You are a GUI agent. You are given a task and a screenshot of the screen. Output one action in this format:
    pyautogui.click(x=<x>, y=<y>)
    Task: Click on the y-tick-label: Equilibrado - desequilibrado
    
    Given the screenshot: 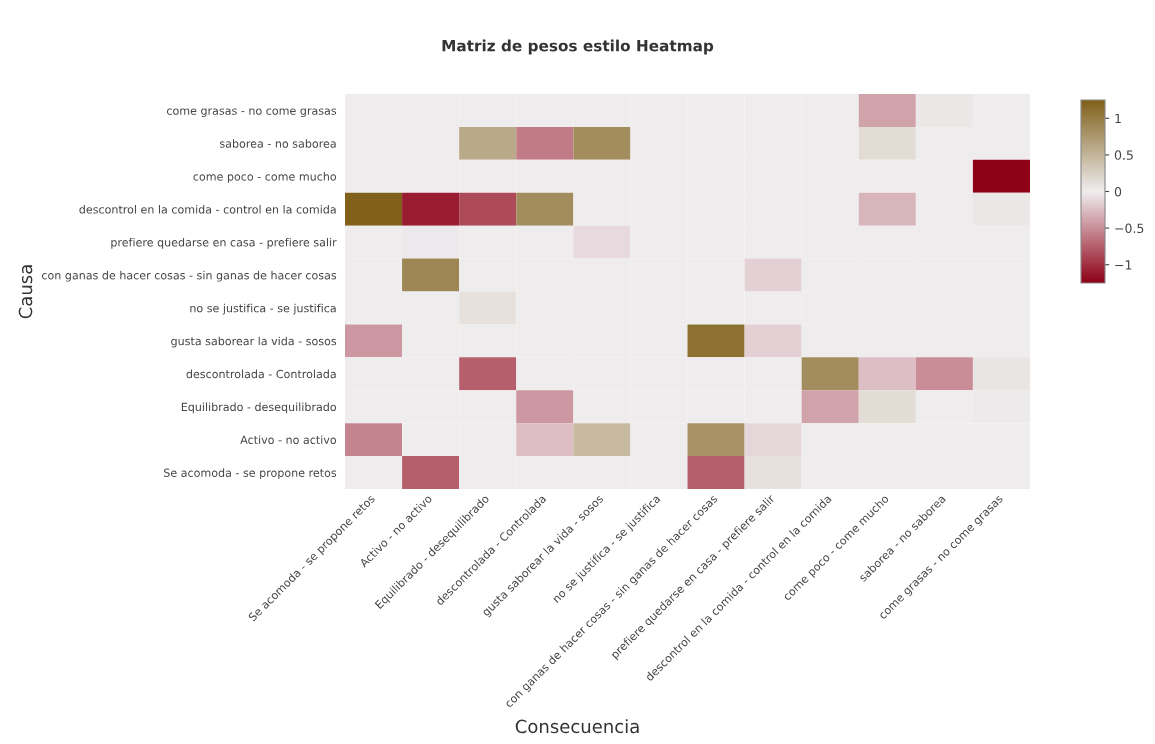 What is the action you would take?
    pyautogui.click(x=259, y=408)
    